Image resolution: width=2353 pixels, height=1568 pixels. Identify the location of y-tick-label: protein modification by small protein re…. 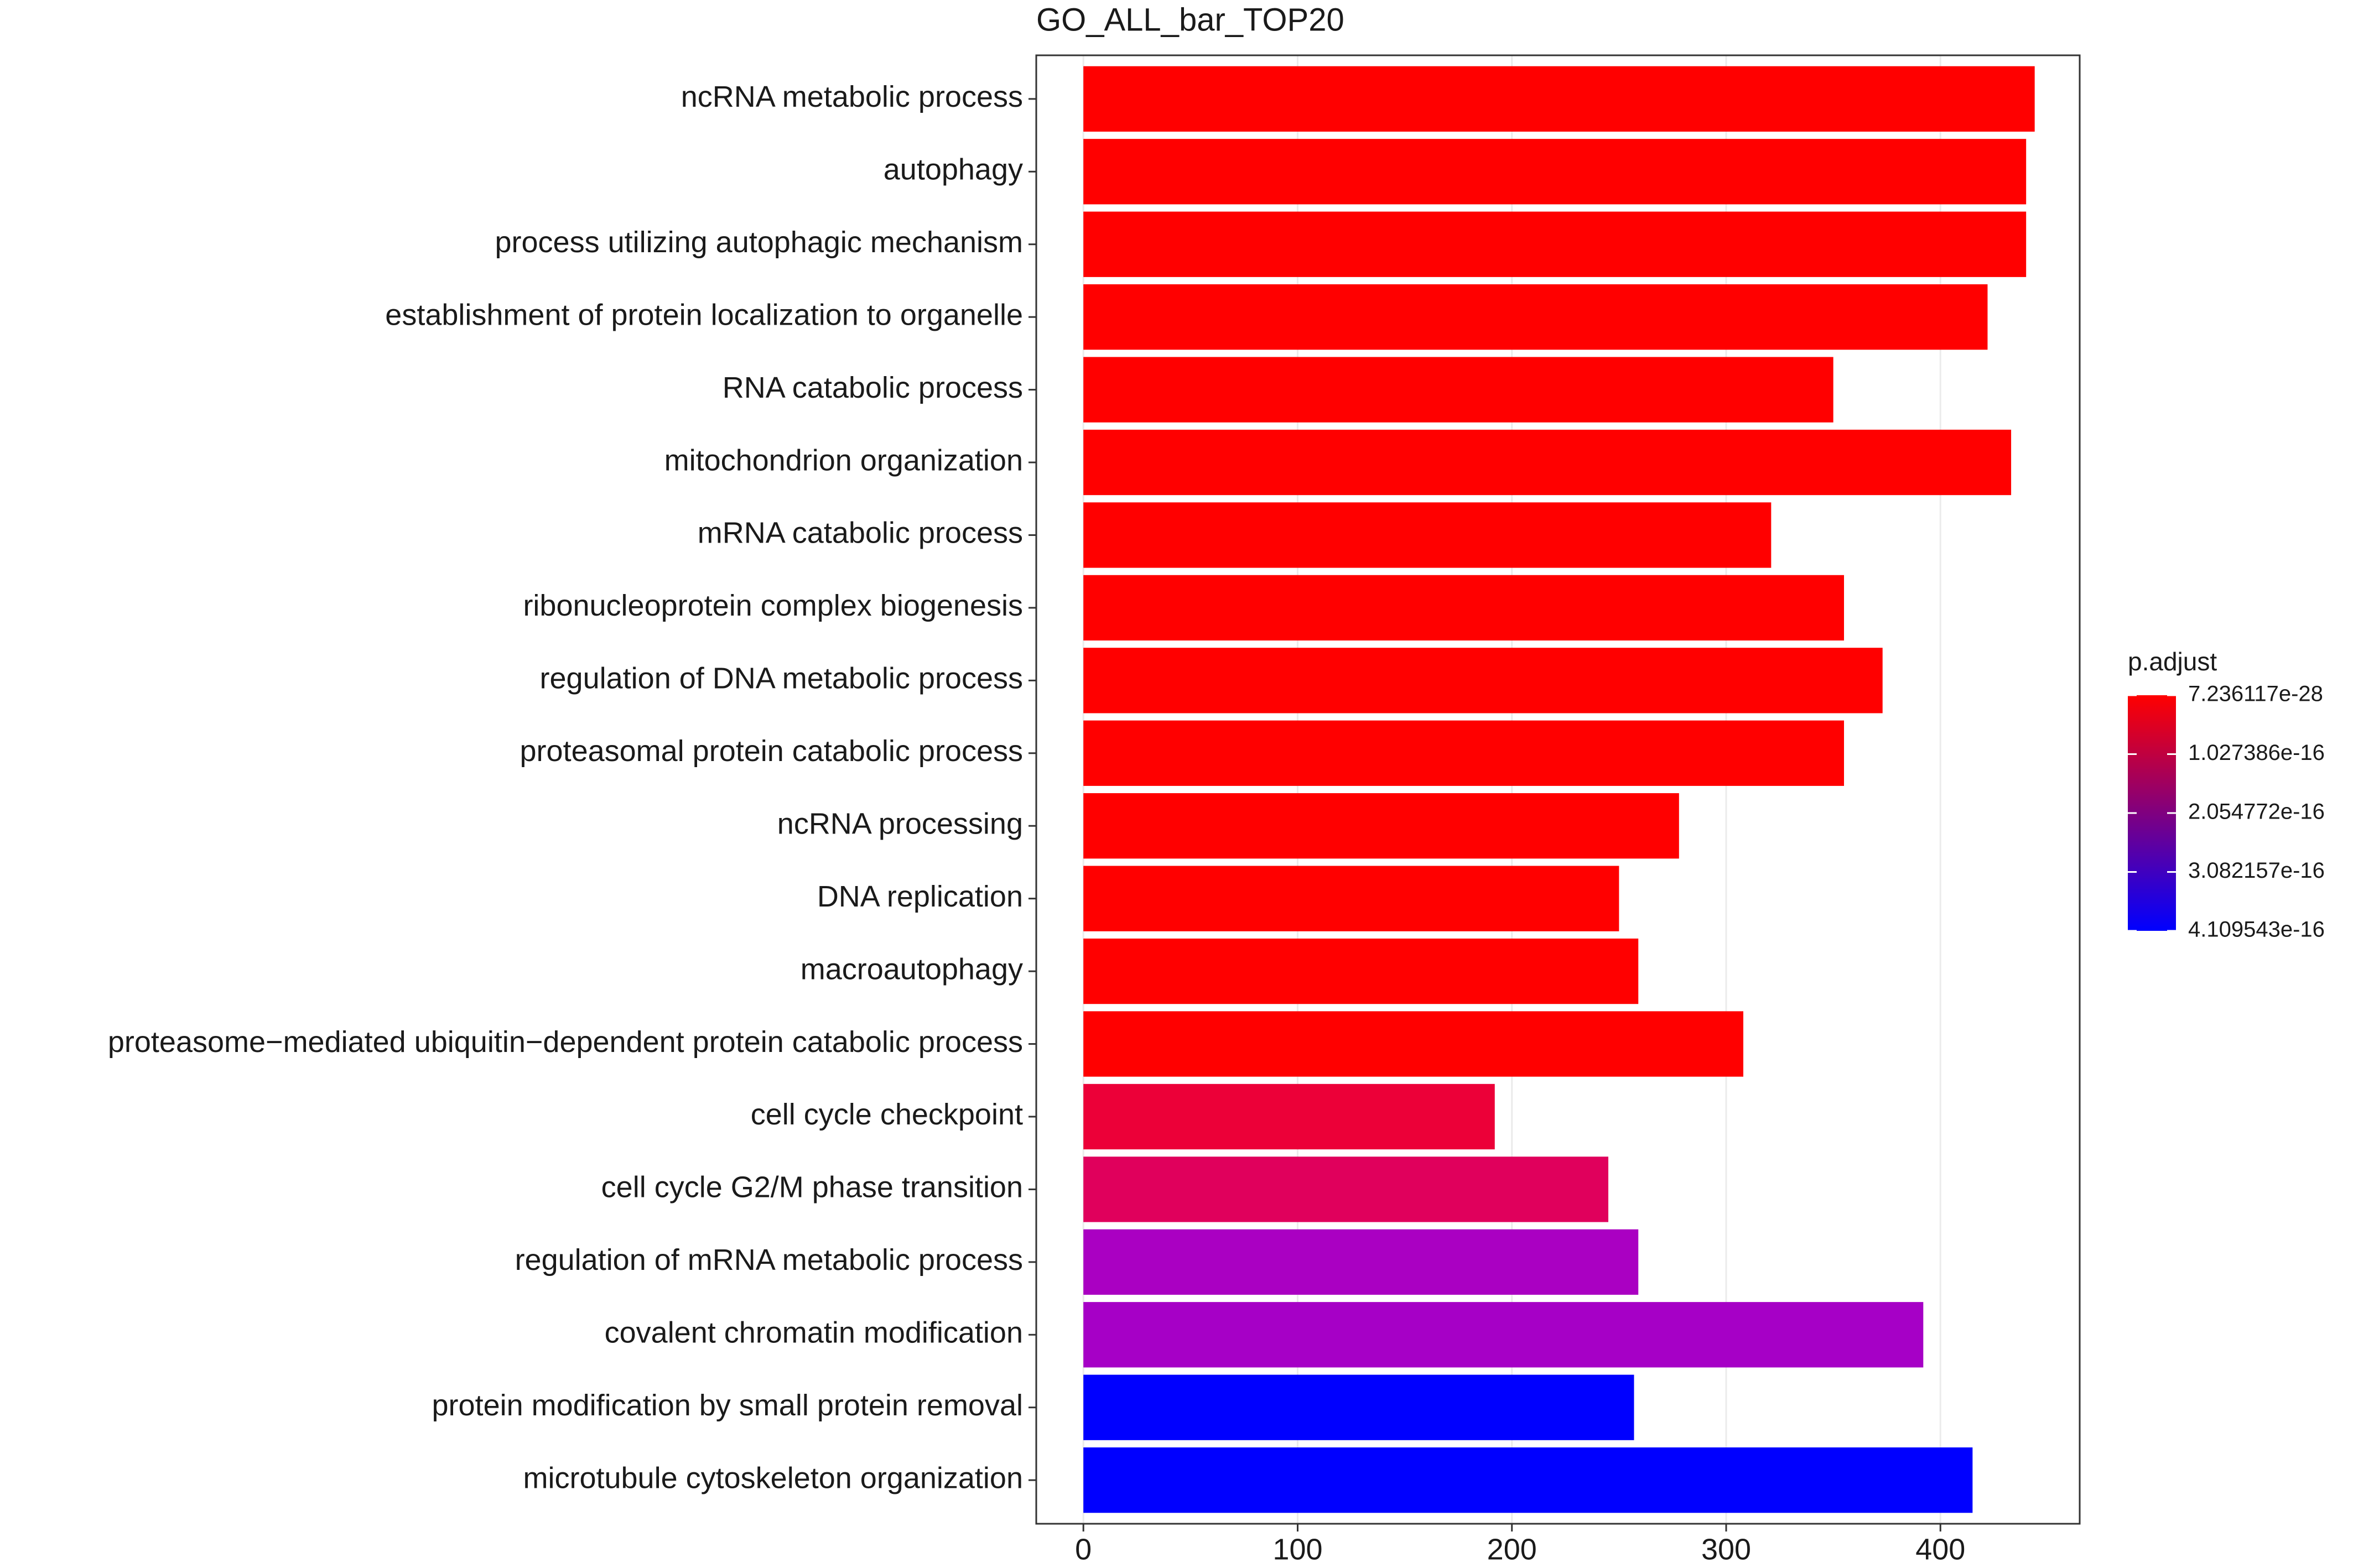
(727, 1405).